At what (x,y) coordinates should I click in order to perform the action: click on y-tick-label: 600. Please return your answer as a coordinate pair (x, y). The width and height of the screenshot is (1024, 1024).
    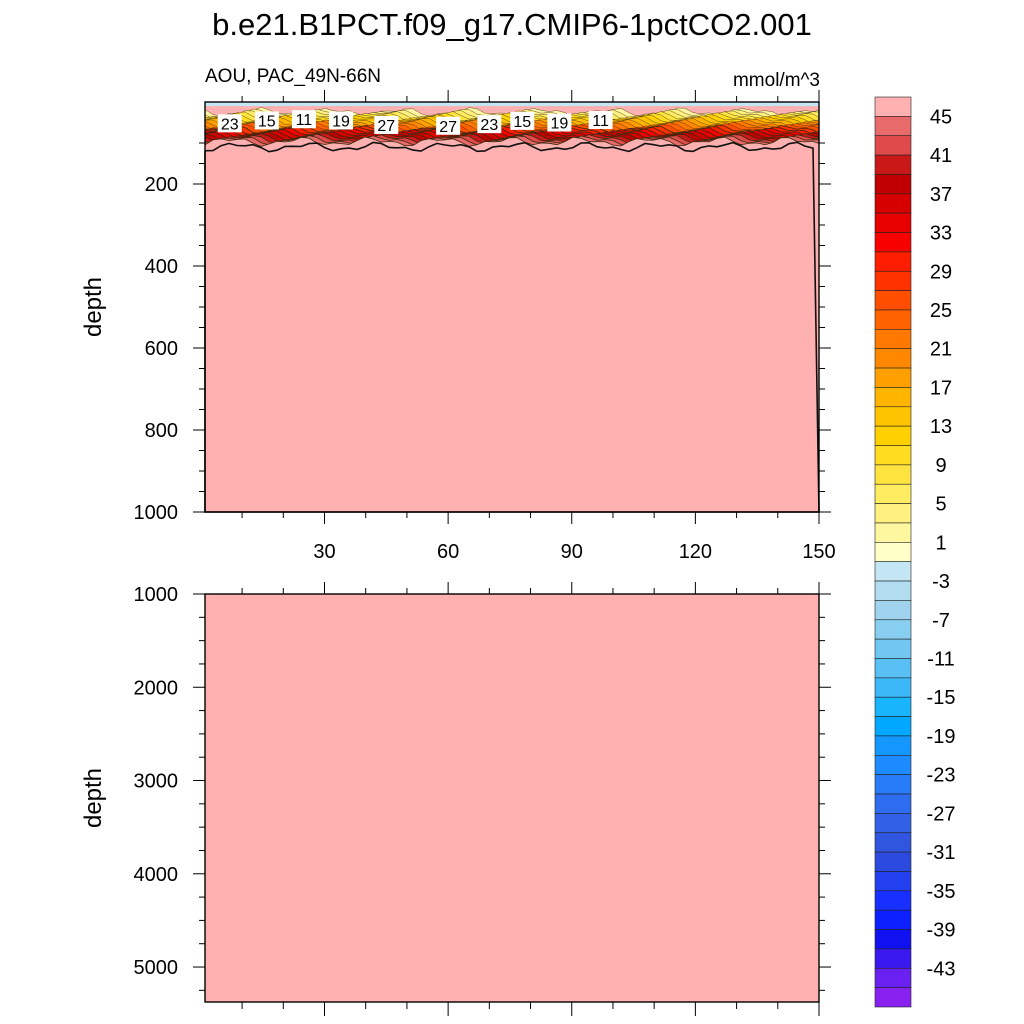
    Looking at the image, I should click on (161, 349).